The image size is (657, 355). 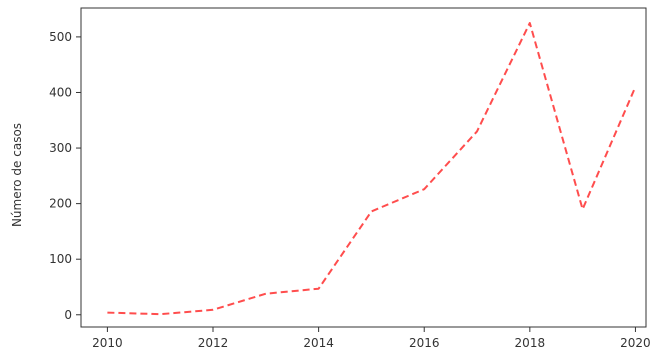 What do you see at coordinates (60, 92) in the screenshot?
I see `y-tick-label: 400` at bounding box center [60, 92].